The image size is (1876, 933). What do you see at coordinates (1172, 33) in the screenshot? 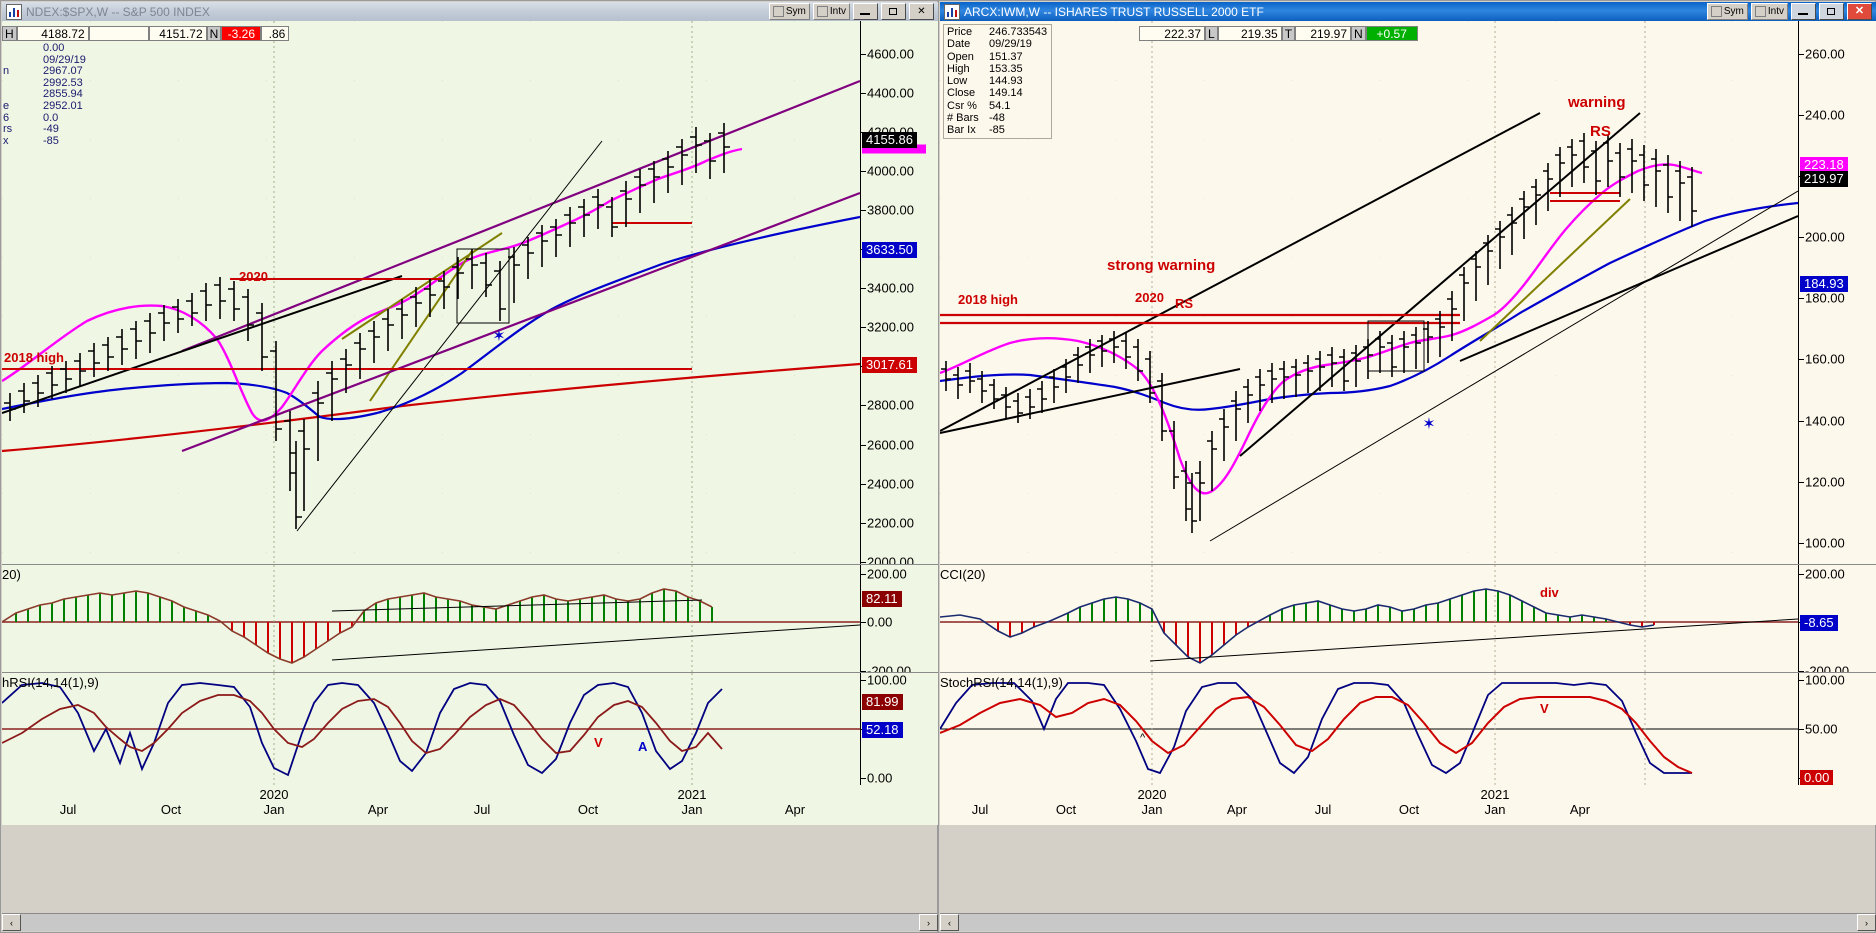
I see `quote-last-value-iwm: 222.37` at bounding box center [1172, 33].